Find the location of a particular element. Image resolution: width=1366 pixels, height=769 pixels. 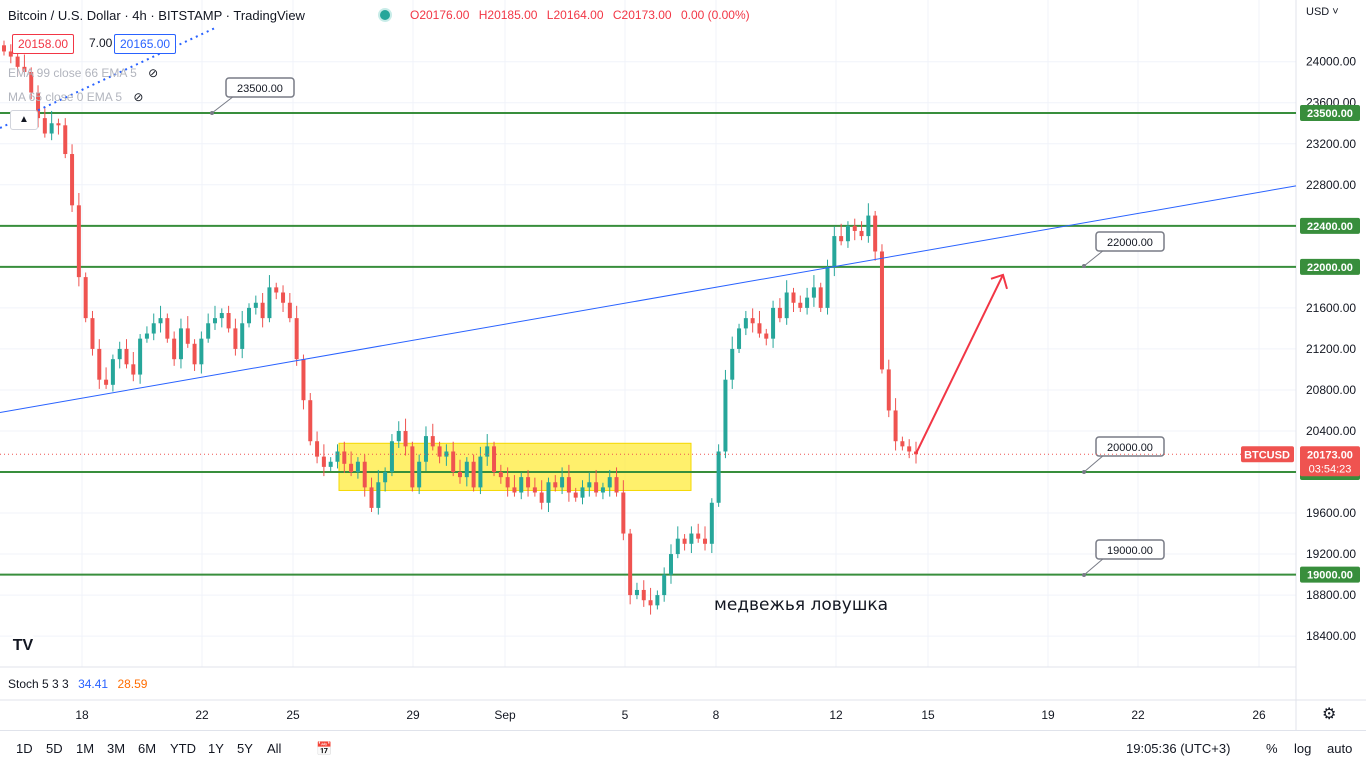

forecast-arrow is located at coordinates (959, 364).